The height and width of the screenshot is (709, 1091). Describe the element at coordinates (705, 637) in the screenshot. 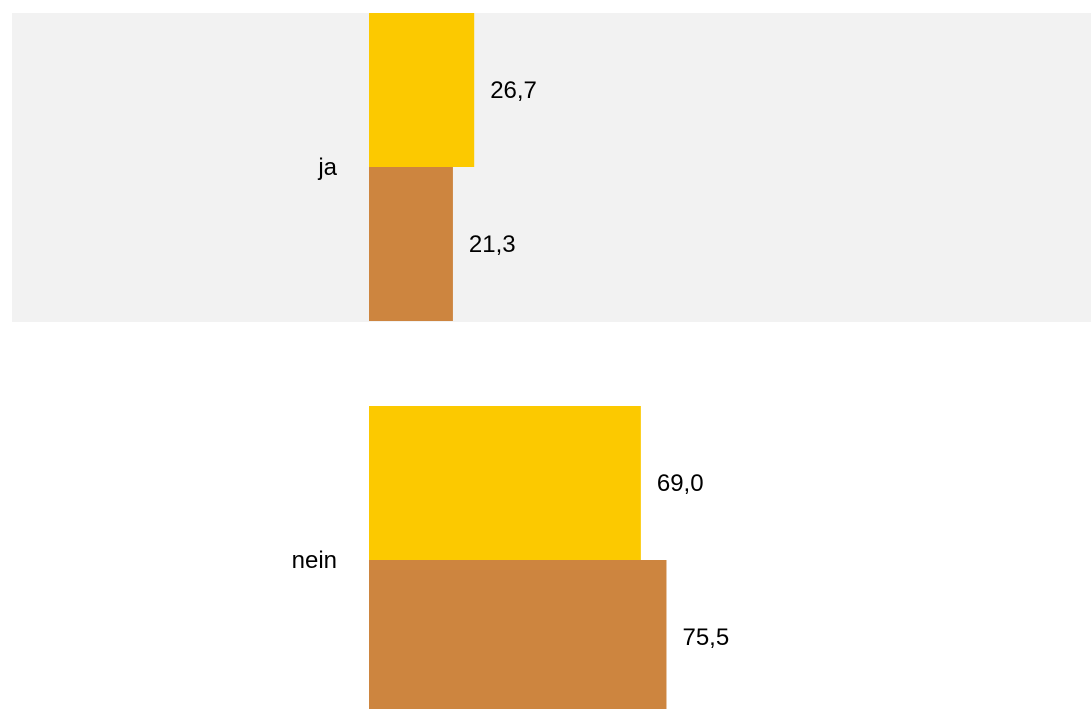

I see `data-label: 75,5` at that location.